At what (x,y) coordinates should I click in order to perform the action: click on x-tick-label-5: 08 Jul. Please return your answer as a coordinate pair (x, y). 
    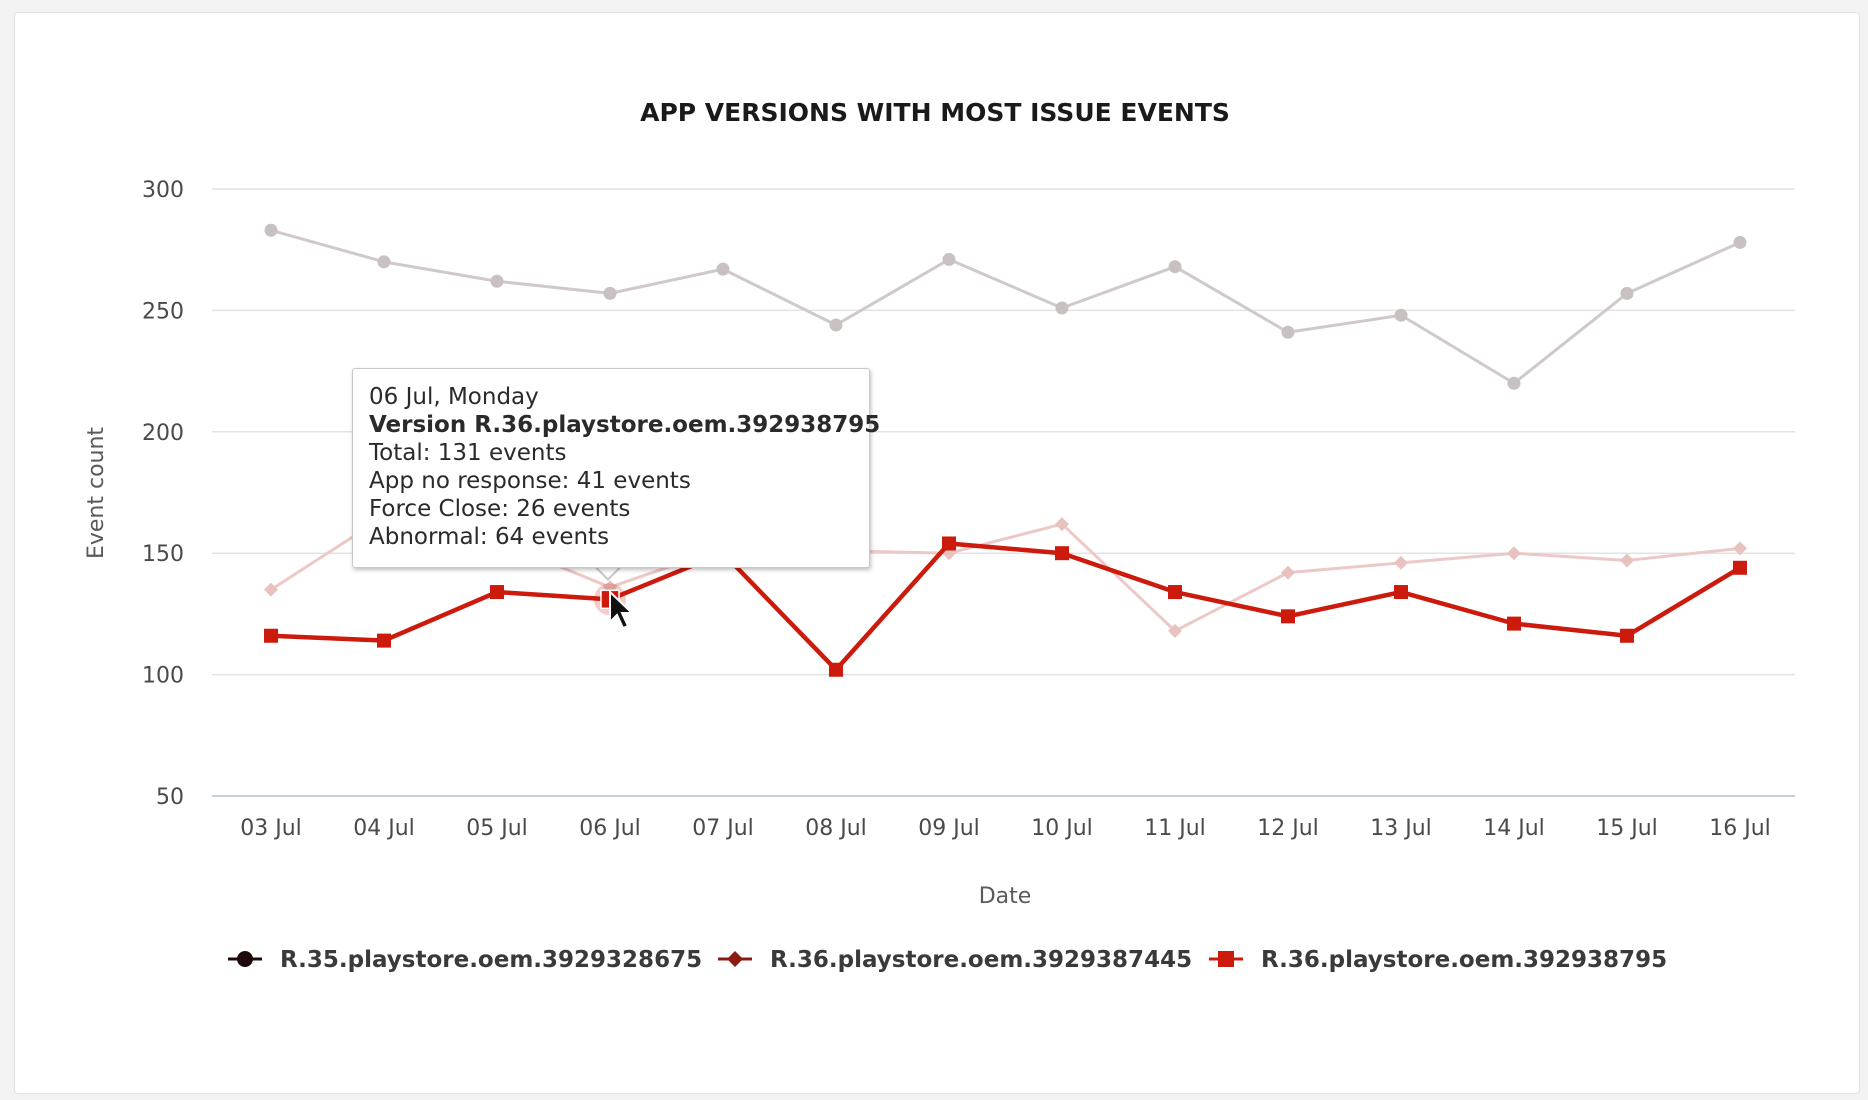
    Looking at the image, I should click on (836, 828).